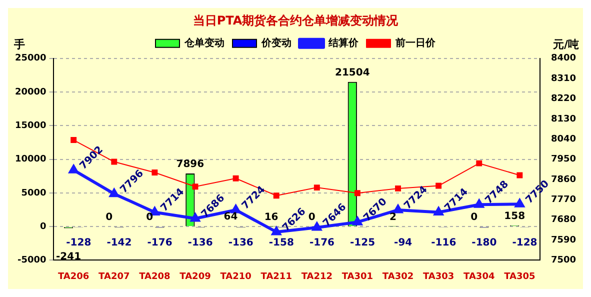  I want to click on x-tick-label: TA208, so click(154, 277).